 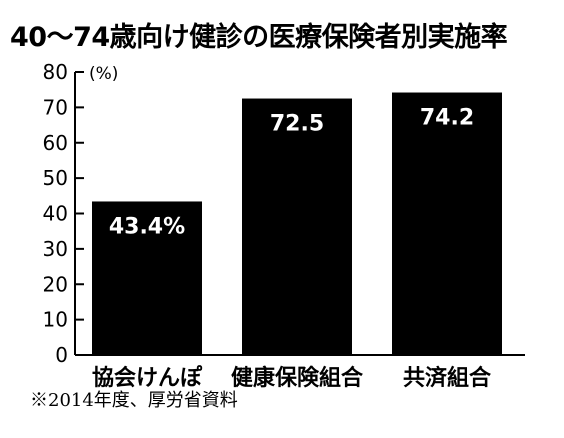 I want to click on y-tick-label: 70, so click(x=55, y=107).